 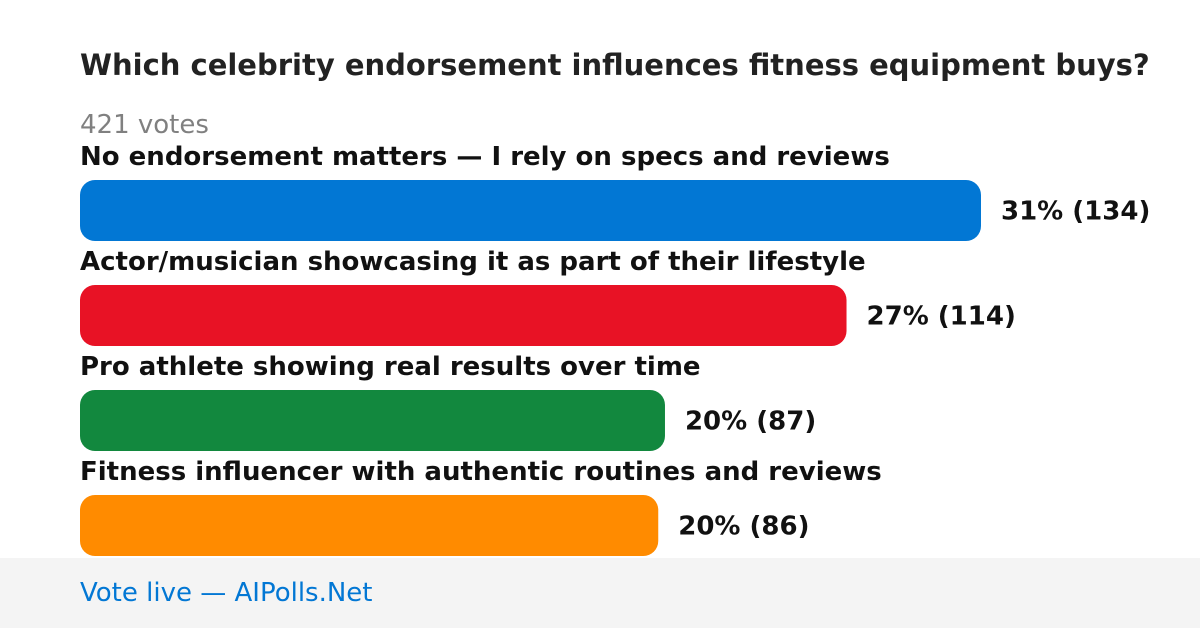 What do you see at coordinates (226, 593) in the screenshot?
I see `vote-live-link: Vote live — AIPolls.Net` at bounding box center [226, 593].